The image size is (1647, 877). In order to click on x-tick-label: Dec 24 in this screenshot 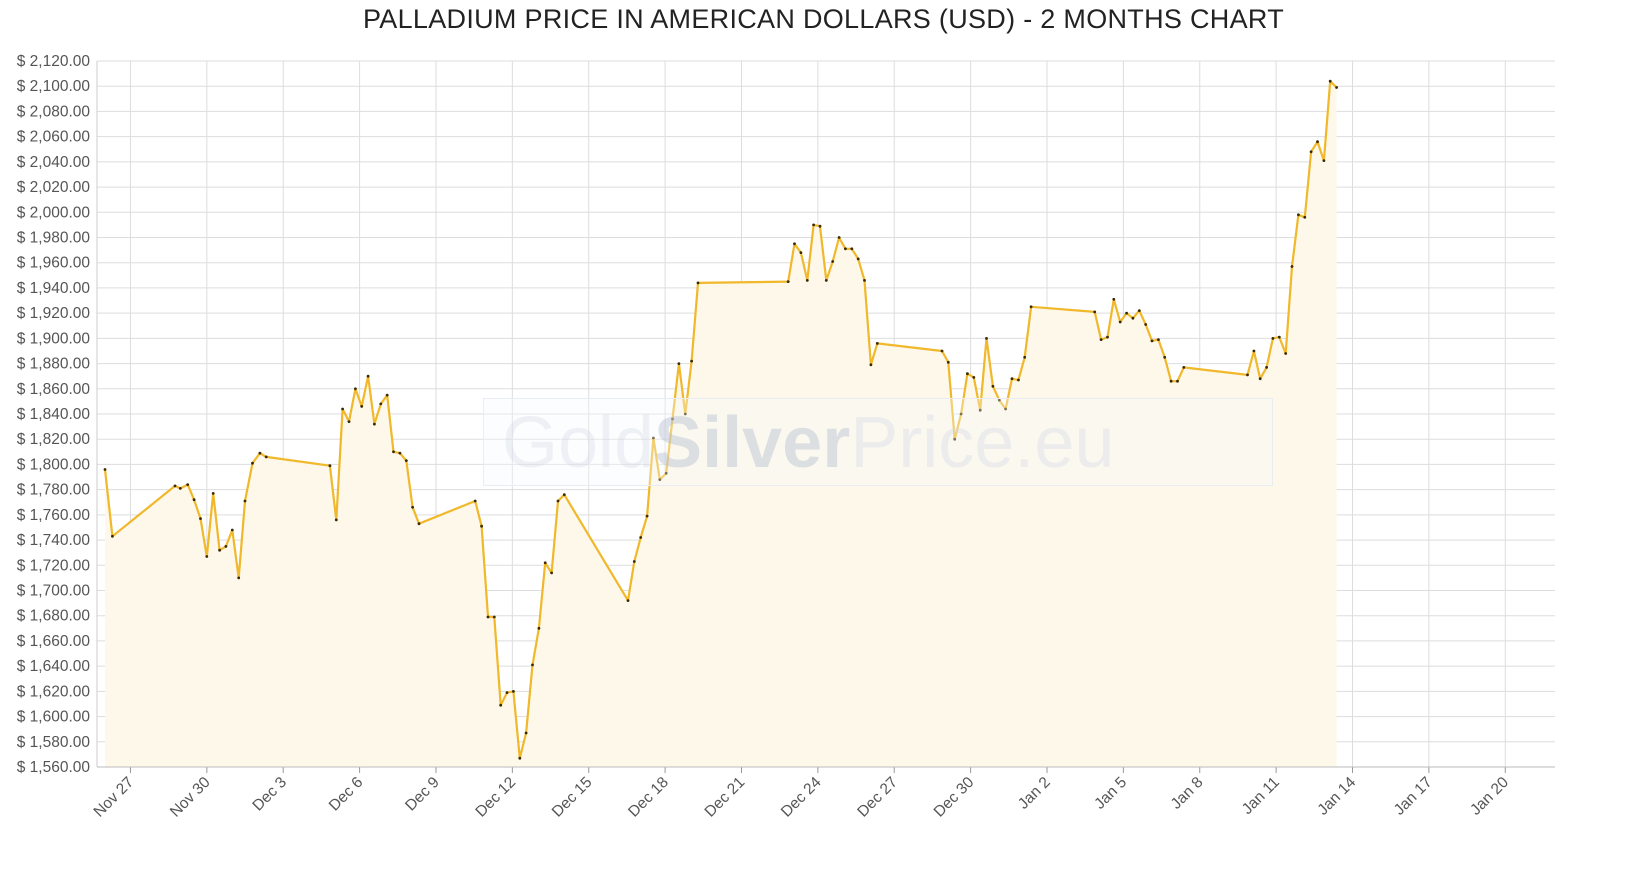, I will do `click(801, 797)`.